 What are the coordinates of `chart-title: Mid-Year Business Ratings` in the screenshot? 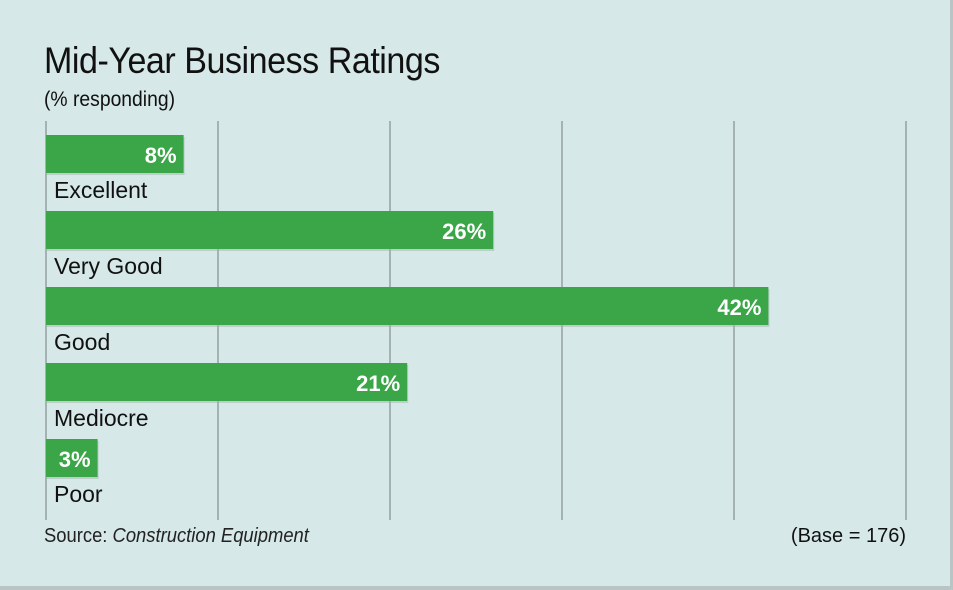 It's located at (242, 60).